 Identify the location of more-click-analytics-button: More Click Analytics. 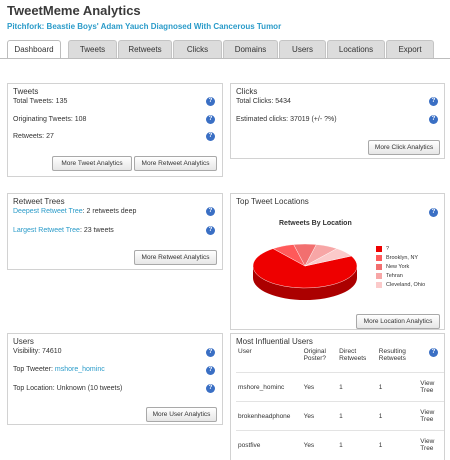
(404, 147).